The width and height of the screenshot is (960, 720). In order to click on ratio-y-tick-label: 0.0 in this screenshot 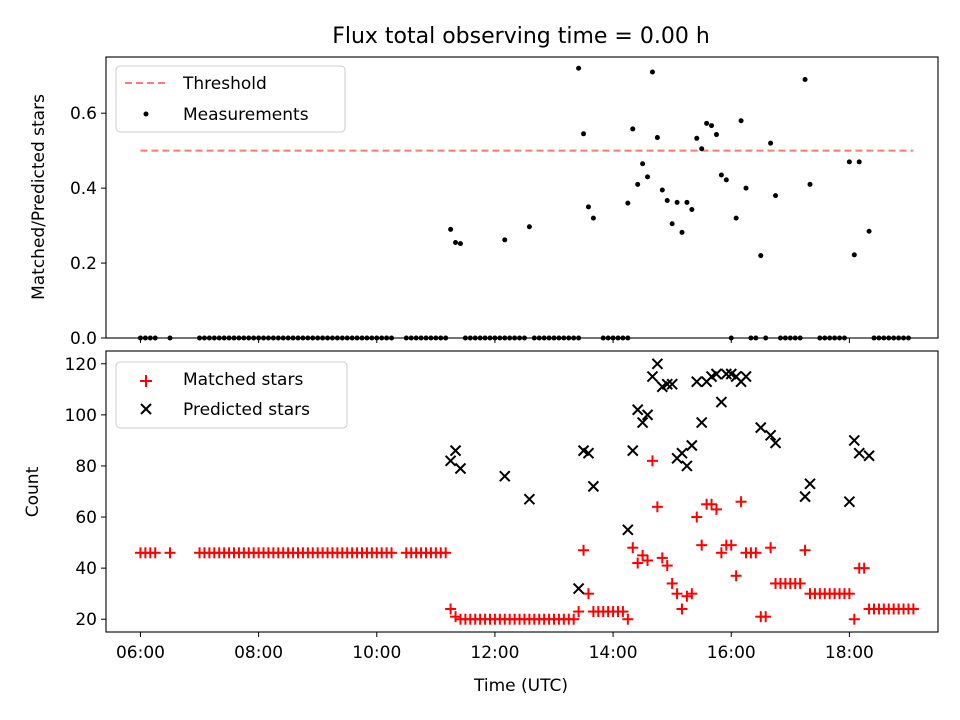, I will do `click(83, 339)`.